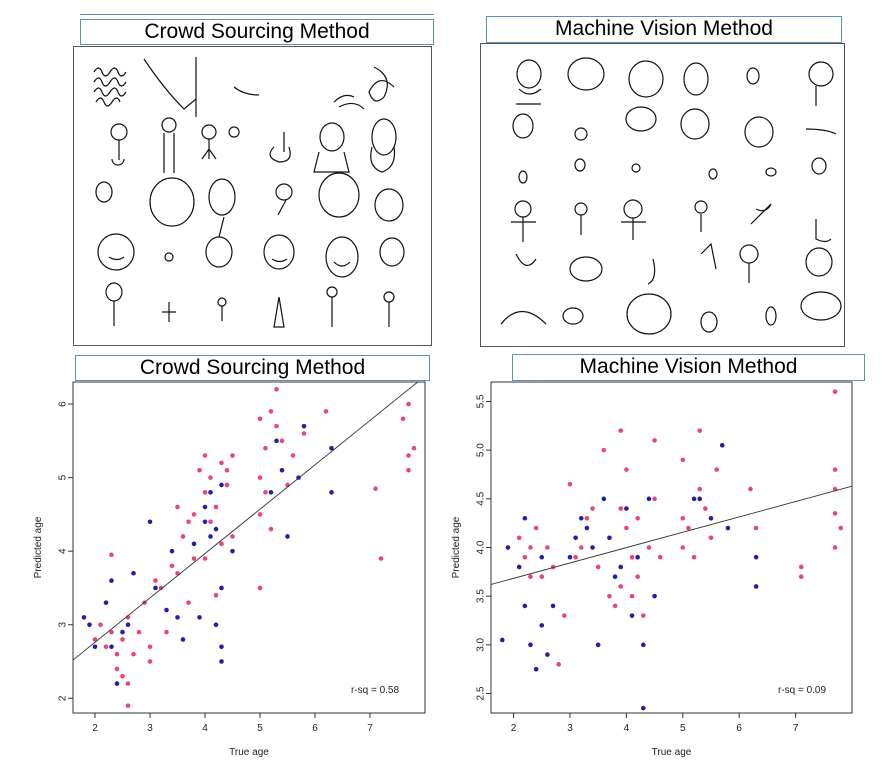 This screenshot has height=779, width=893. I want to click on top-right-title: Machine Vision Method, so click(664, 29).